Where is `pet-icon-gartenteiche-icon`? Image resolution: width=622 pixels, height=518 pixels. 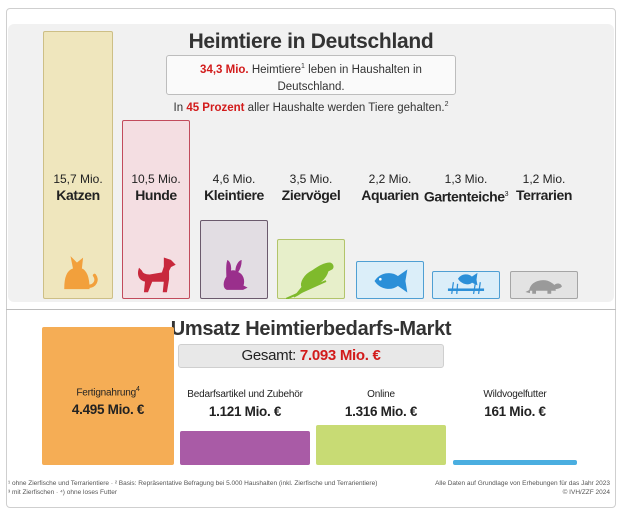
pet-icon-gartenteiche-icon is located at coordinates (466, 283).